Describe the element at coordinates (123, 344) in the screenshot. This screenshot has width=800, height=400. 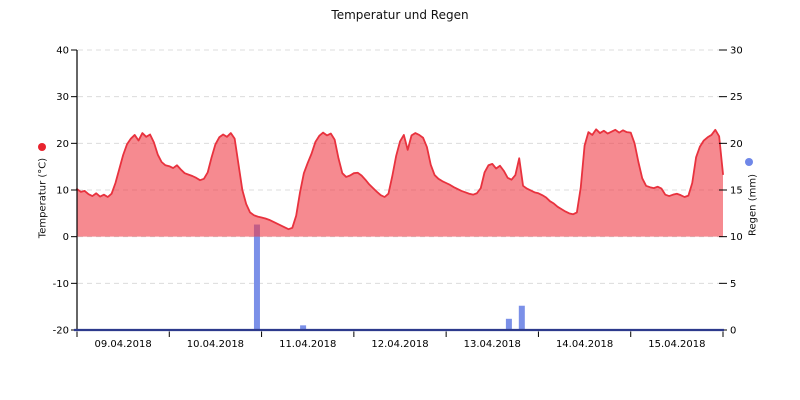
I see `x-axis-date-label: 09.04.2018` at that location.